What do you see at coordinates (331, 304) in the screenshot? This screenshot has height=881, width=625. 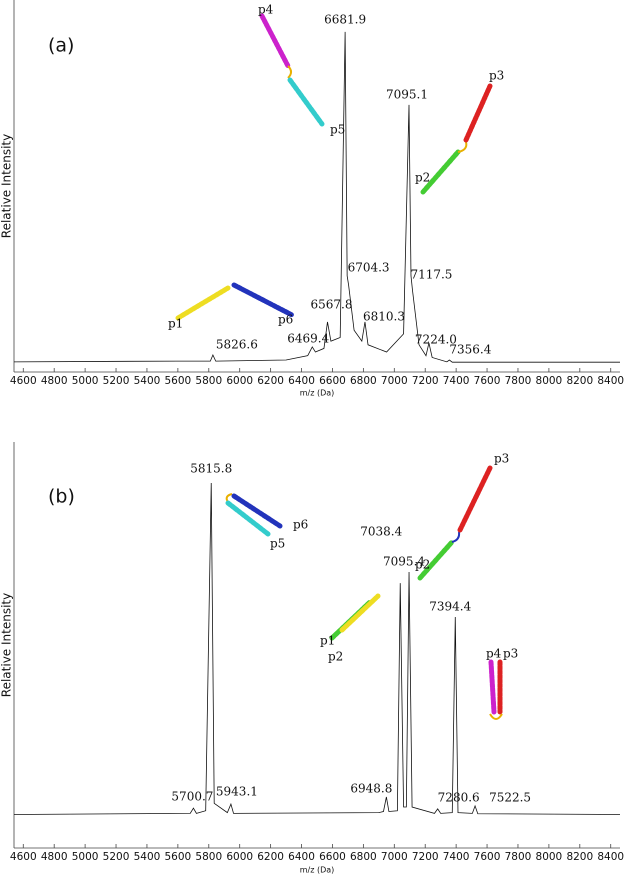 I see `peak-label: 6567.8` at bounding box center [331, 304].